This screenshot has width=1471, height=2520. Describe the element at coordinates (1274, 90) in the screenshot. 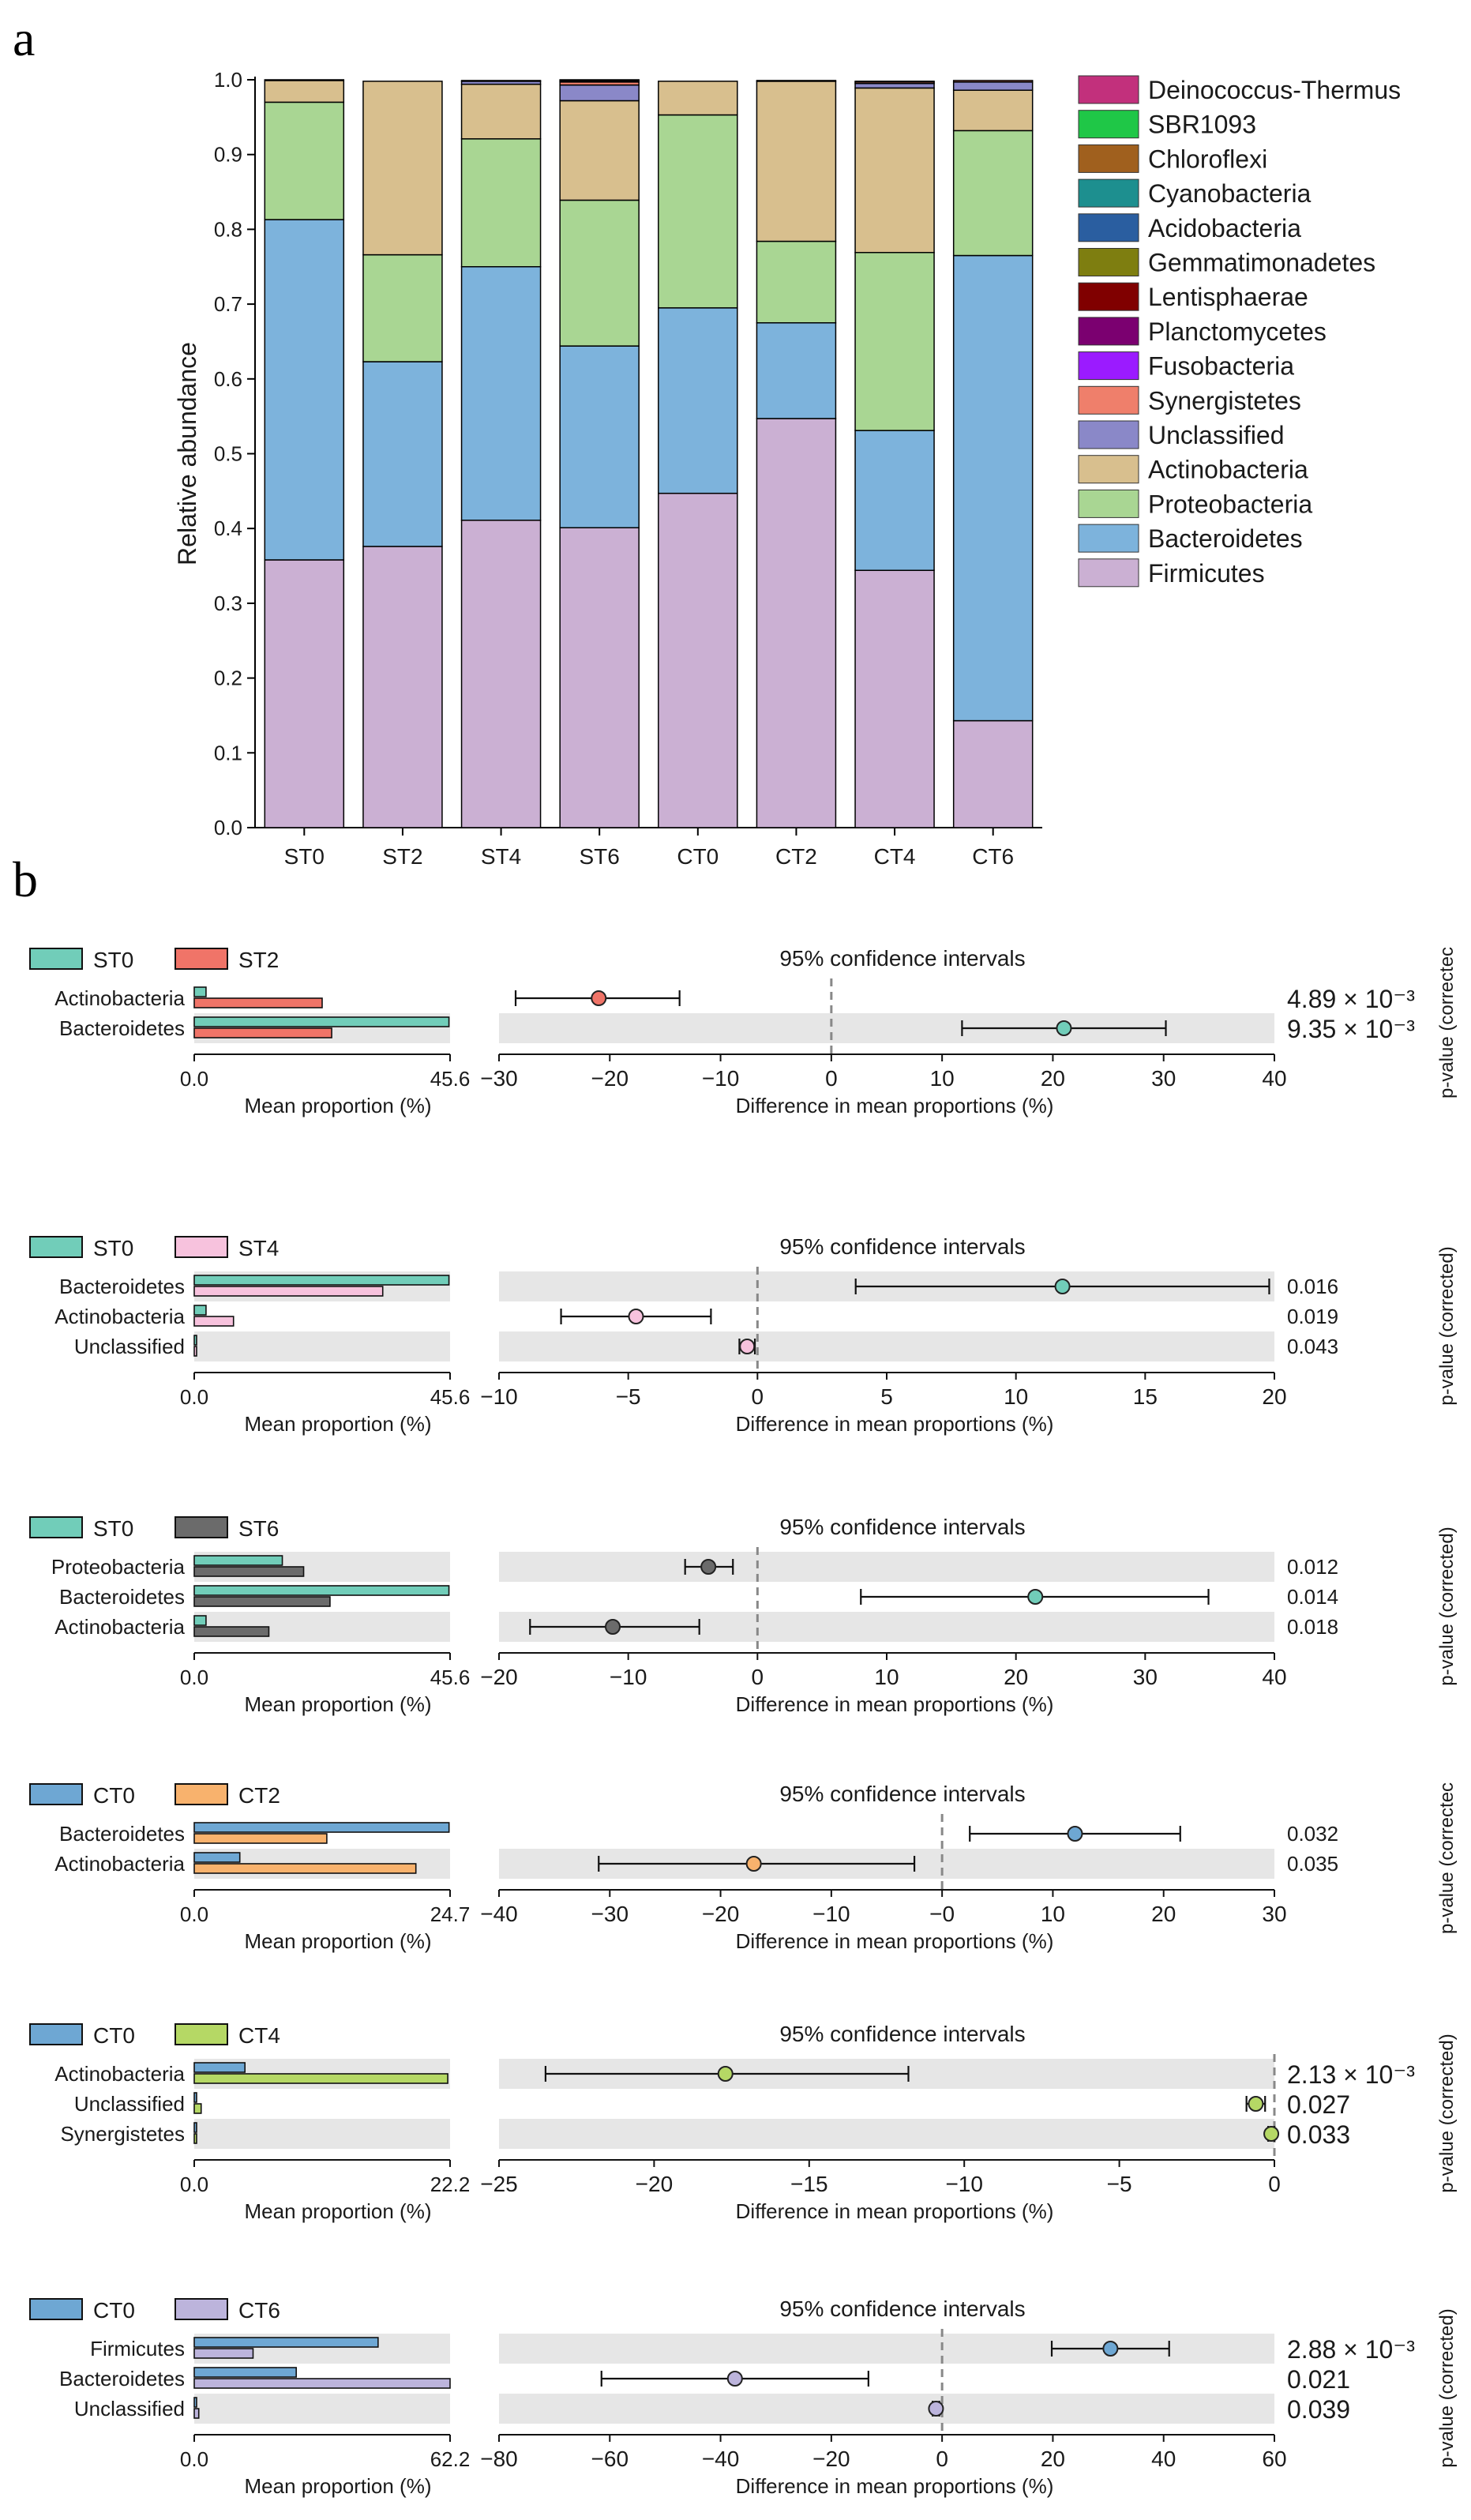

I see `legend-label: Deinococcus-Thermus` at that location.